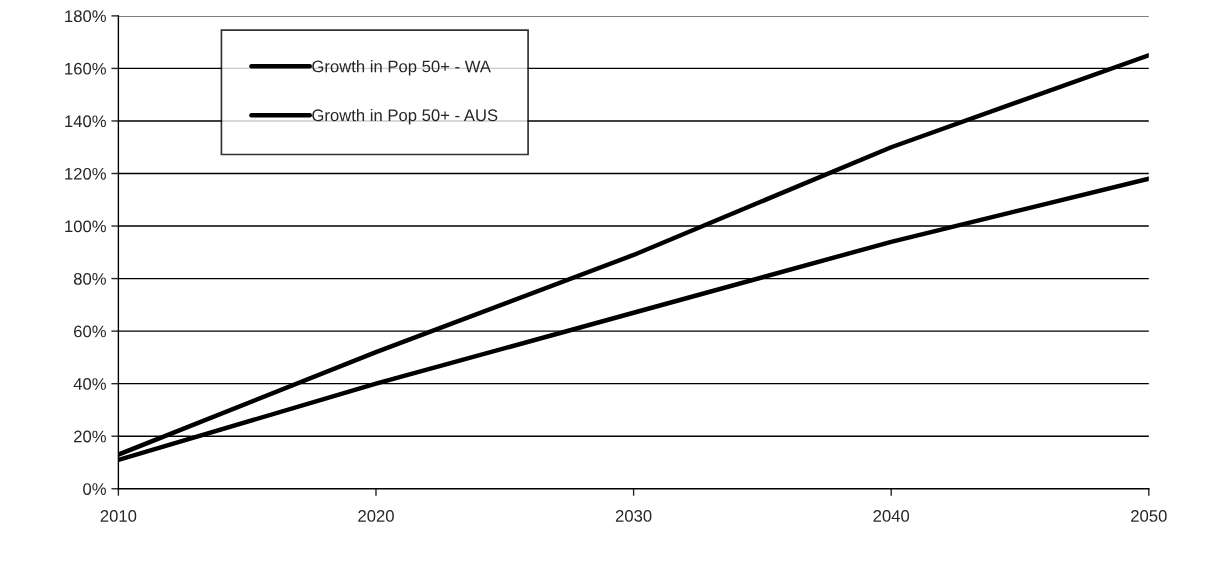 This screenshot has height=567, width=1208. What do you see at coordinates (89, 384) in the screenshot?
I see `y-tick-label: 40%` at bounding box center [89, 384].